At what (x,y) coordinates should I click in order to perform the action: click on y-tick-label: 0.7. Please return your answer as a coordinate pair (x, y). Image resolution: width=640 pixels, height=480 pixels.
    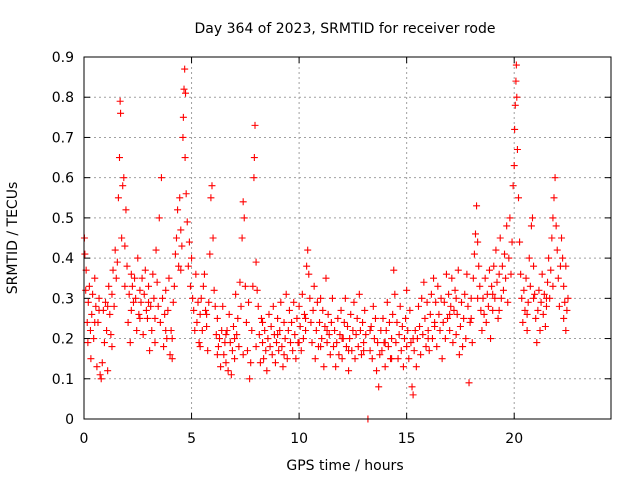
    Looking at the image, I should click on (63, 138).